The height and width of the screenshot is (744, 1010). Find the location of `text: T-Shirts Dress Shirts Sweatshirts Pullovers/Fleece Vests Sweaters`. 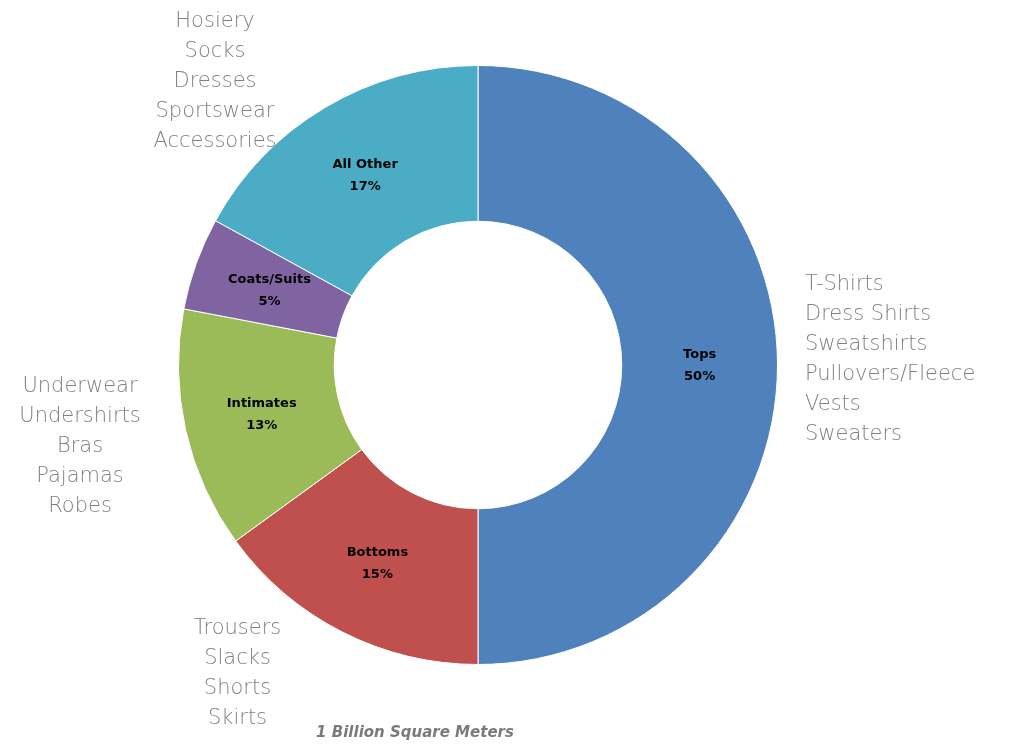

text: T-Shirts Dress Shirts Sweatshirts Pullovers/Fleece Vests Sweaters is located at coordinates (891, 358).